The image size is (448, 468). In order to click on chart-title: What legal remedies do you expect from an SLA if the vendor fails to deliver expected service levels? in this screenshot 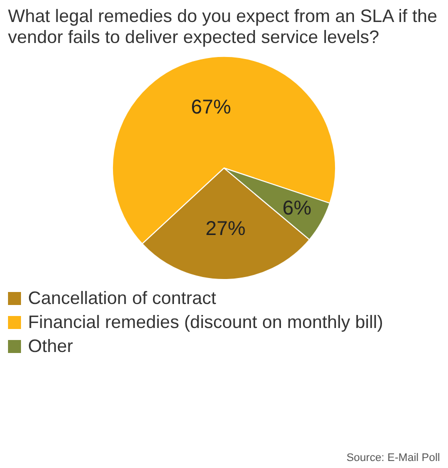, I will do `click(222, 26)`.